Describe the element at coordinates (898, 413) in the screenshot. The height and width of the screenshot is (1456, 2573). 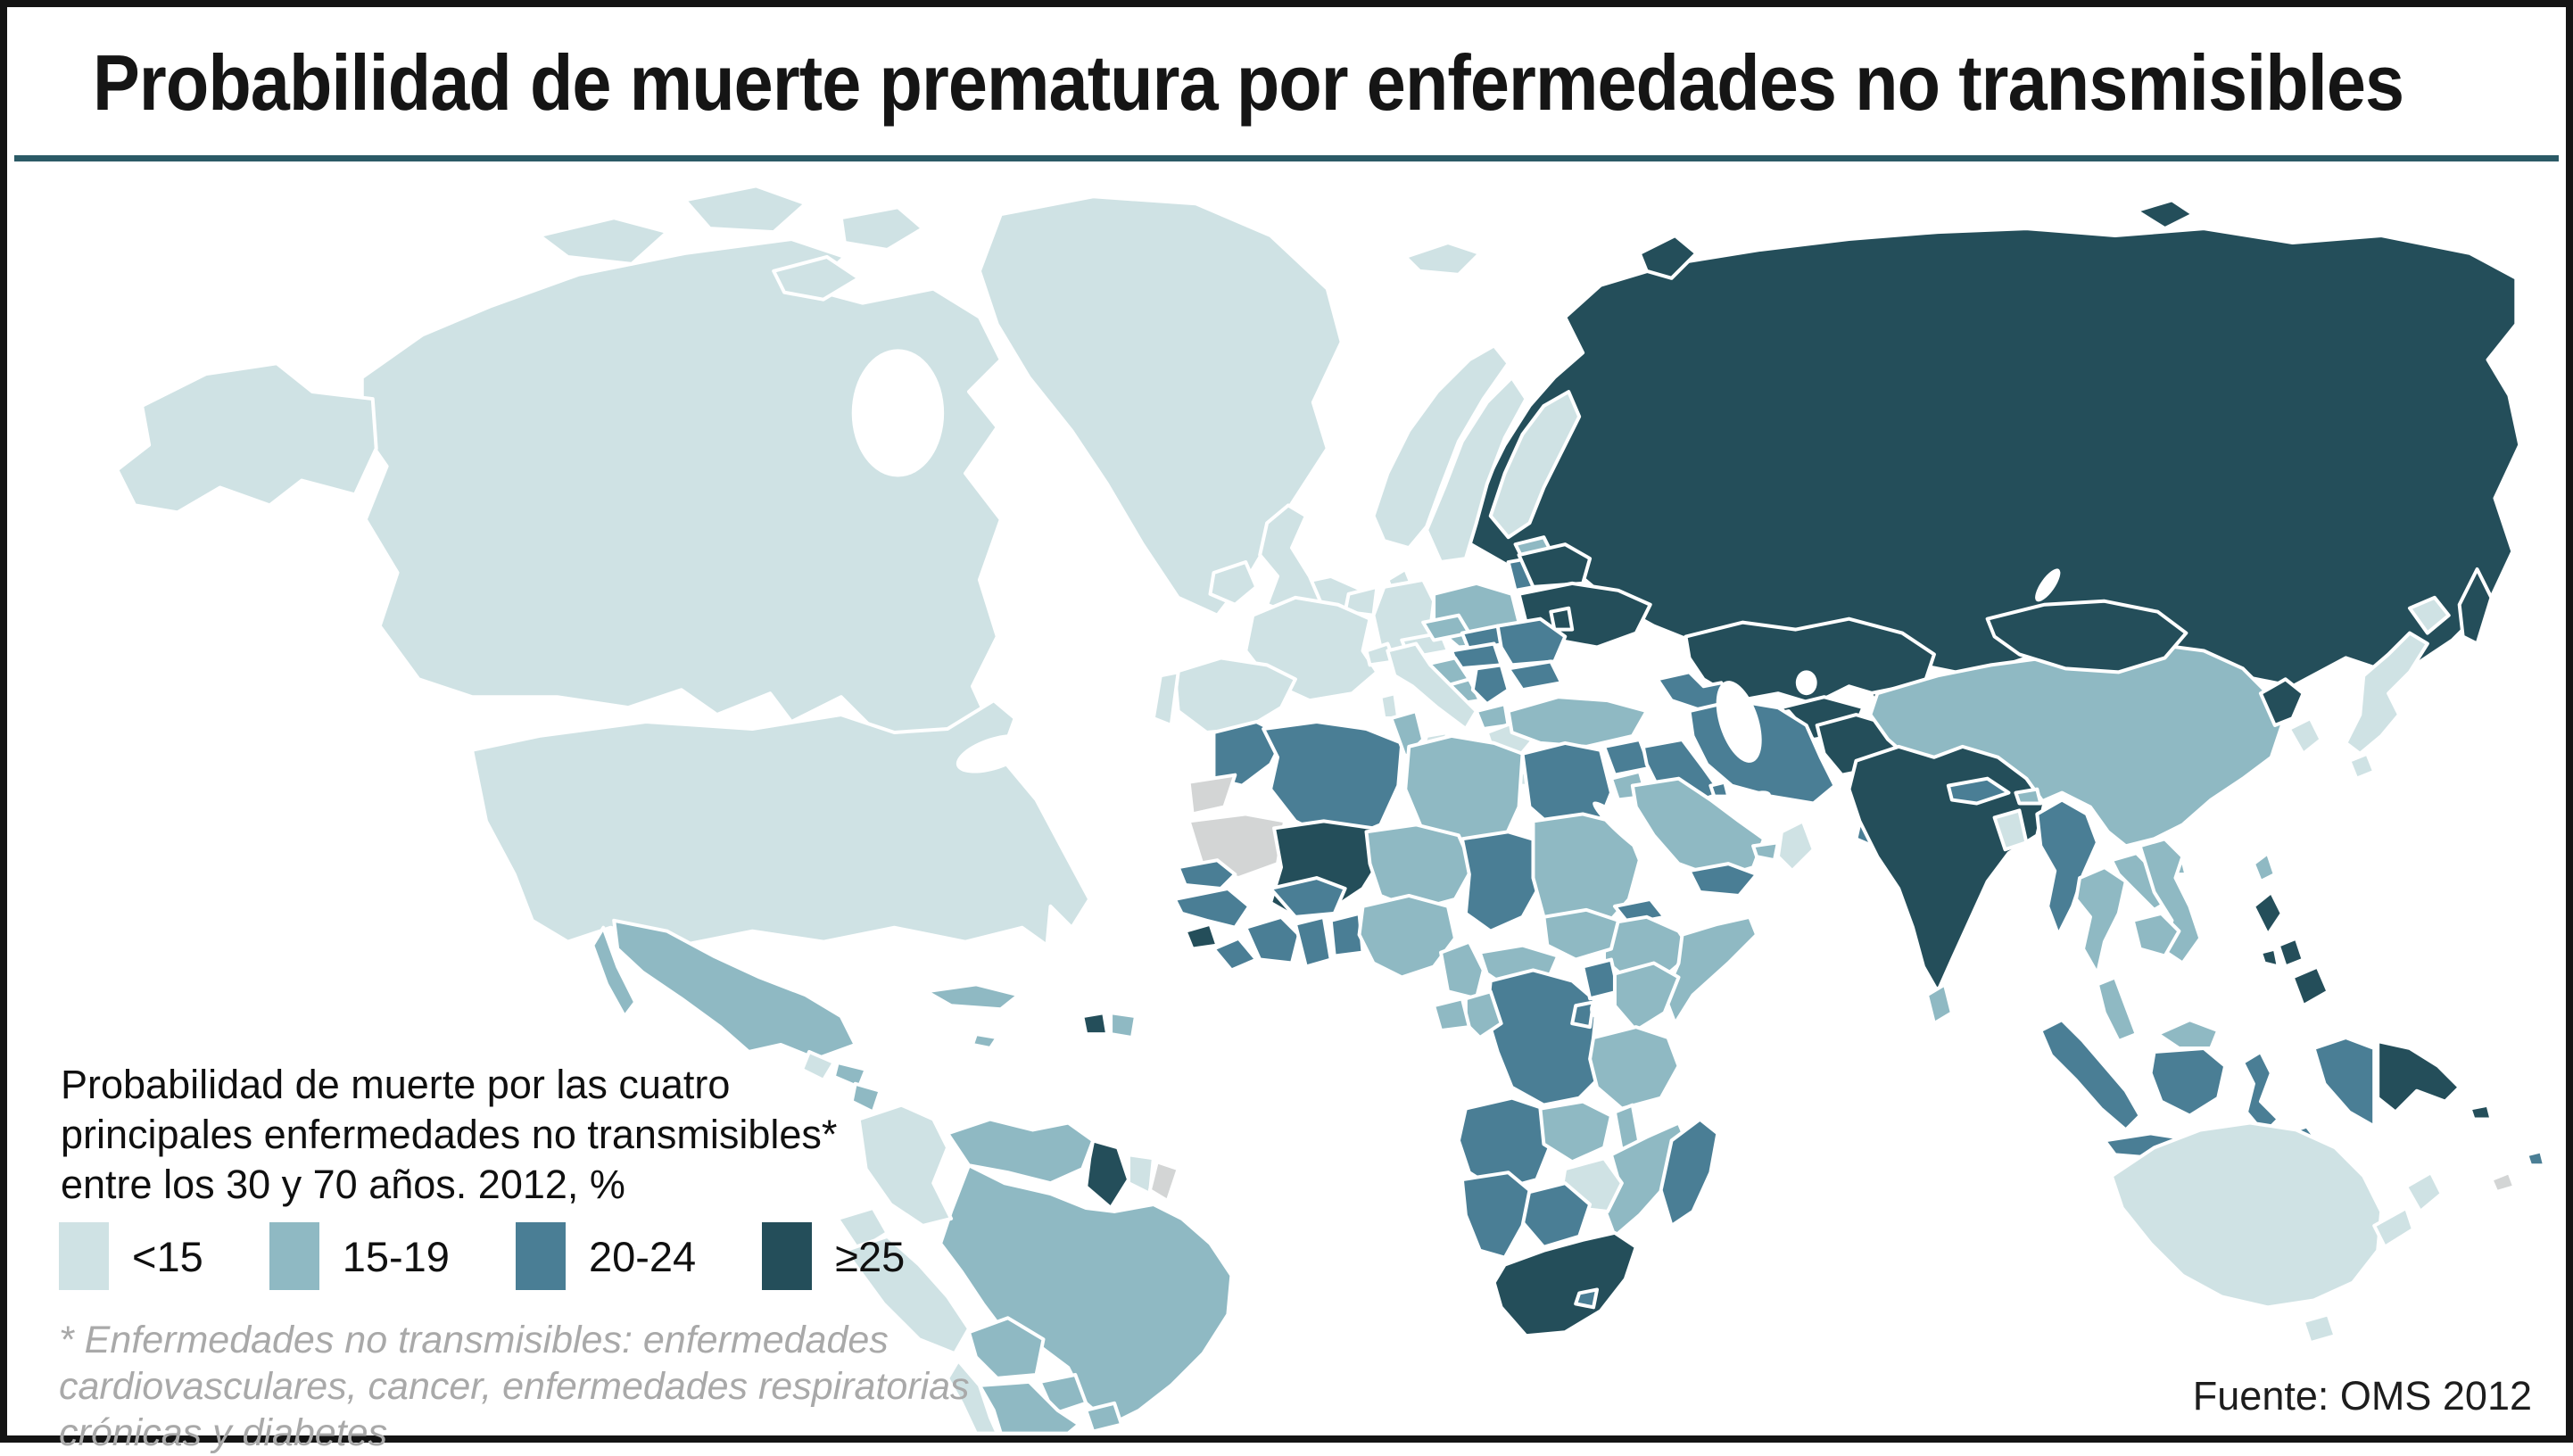
I see `hudson-bay` at that location.